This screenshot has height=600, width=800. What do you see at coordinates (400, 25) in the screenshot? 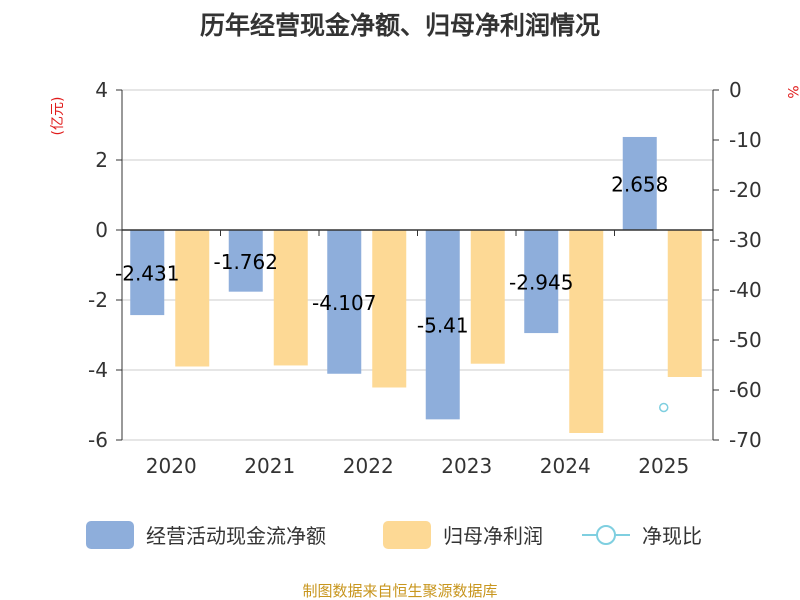
I see `chart-title: 历年经营现金净额、归母净利润情况` at bounding box center [400, 25].